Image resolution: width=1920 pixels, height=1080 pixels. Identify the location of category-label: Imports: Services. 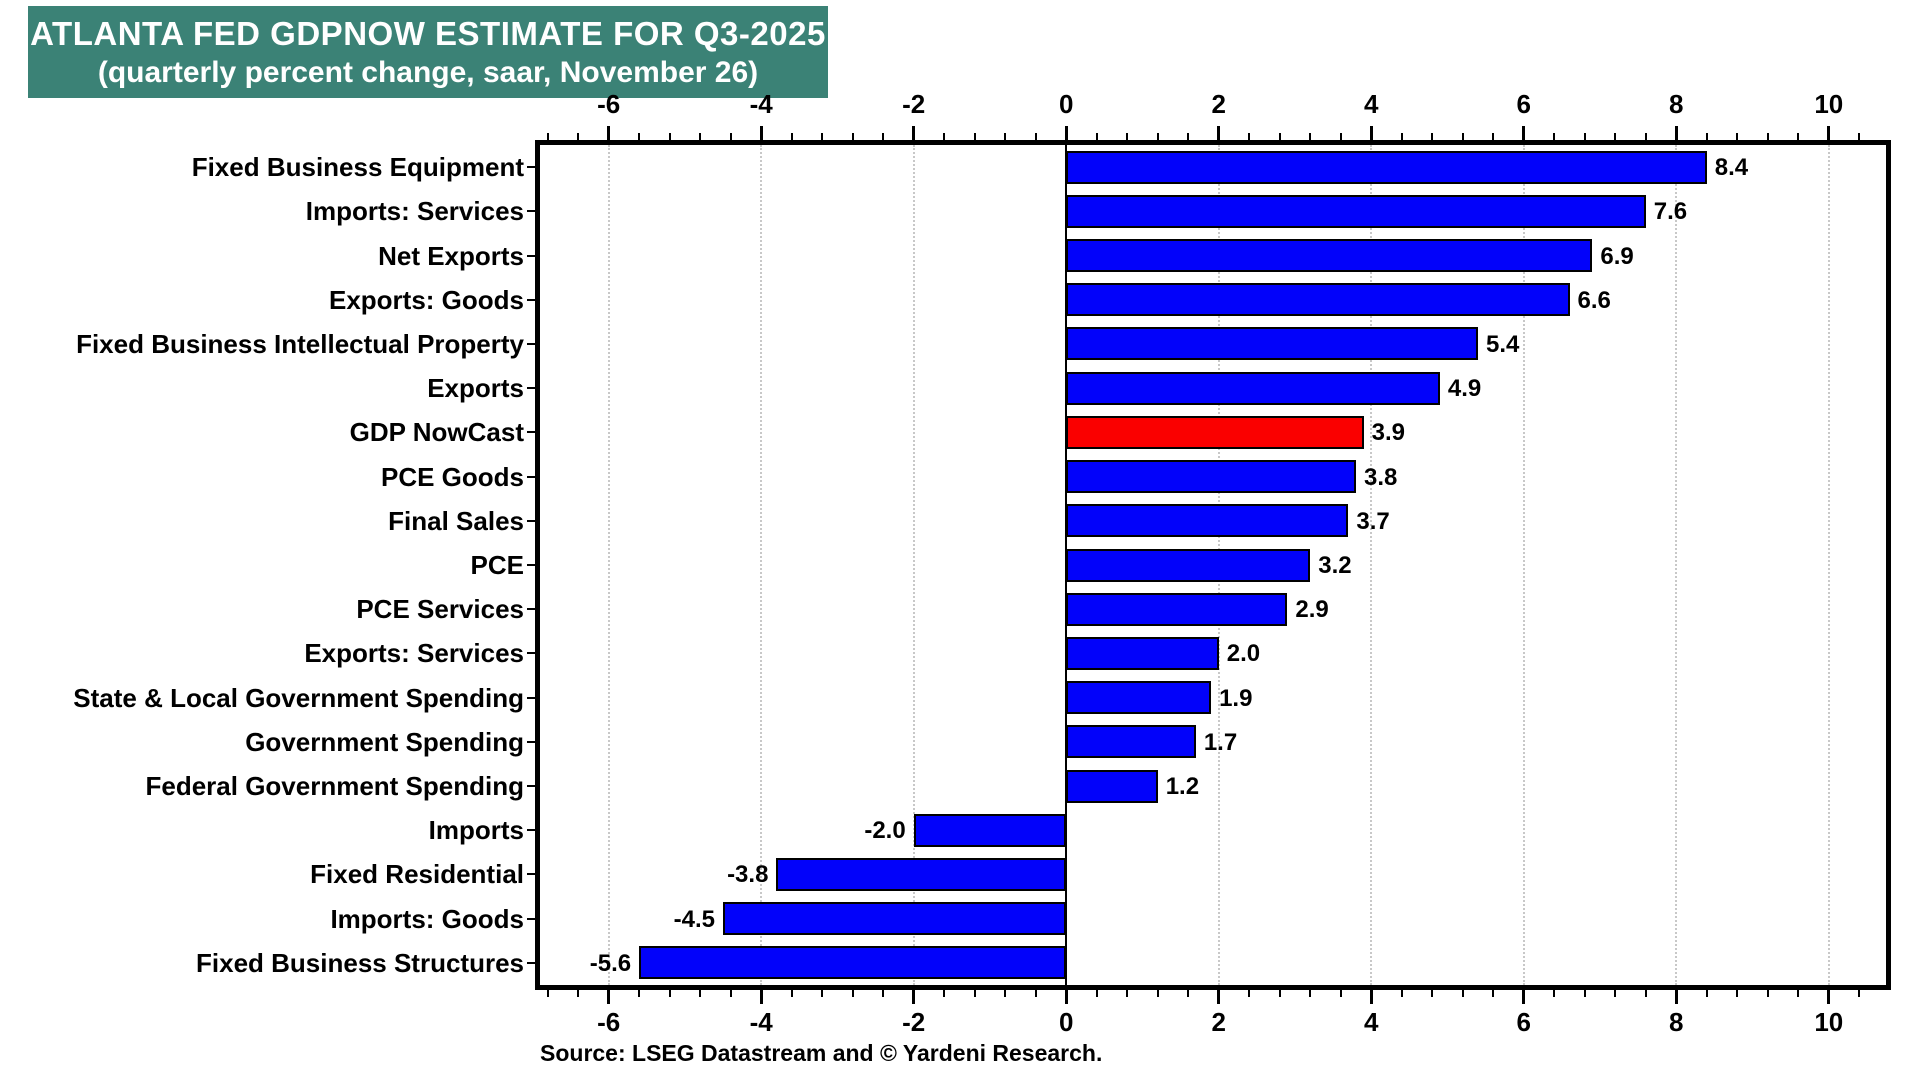
(414, 211).